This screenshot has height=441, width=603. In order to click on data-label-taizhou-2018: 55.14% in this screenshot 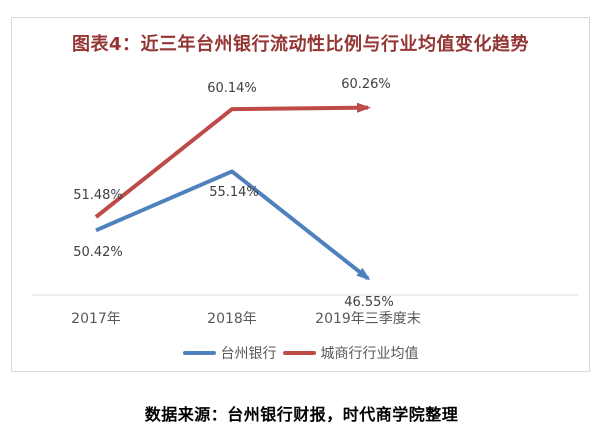, I will do `click(234, 192)`.